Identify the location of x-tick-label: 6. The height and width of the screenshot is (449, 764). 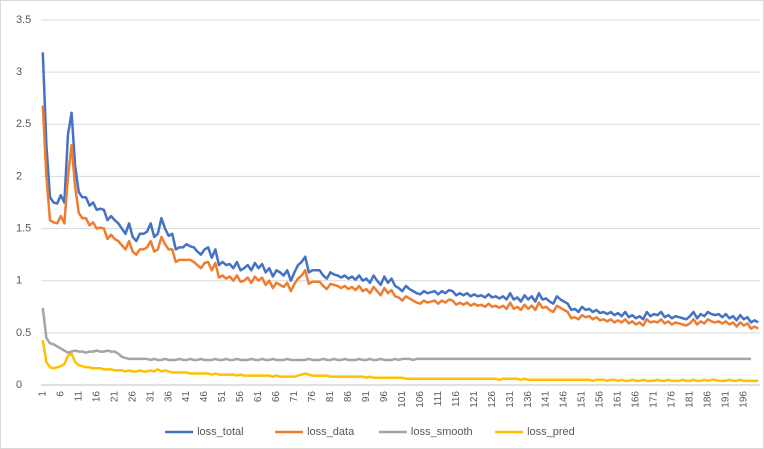
(60, 394).